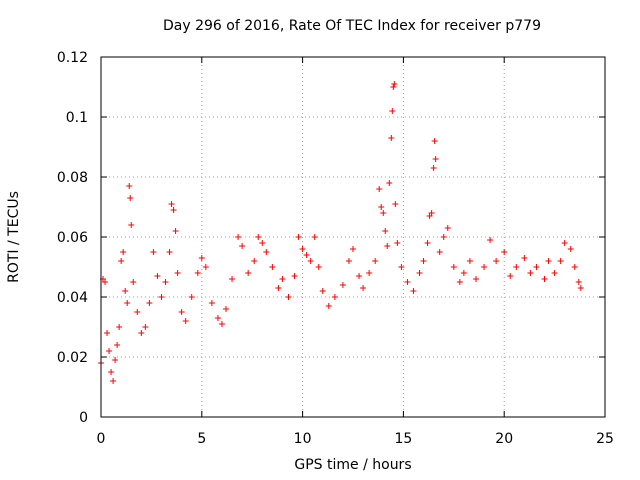  Describe the element at coordinates (14, 237) in the screenshot. I see `y-axis-label: ROTI / TECUs` at that location.